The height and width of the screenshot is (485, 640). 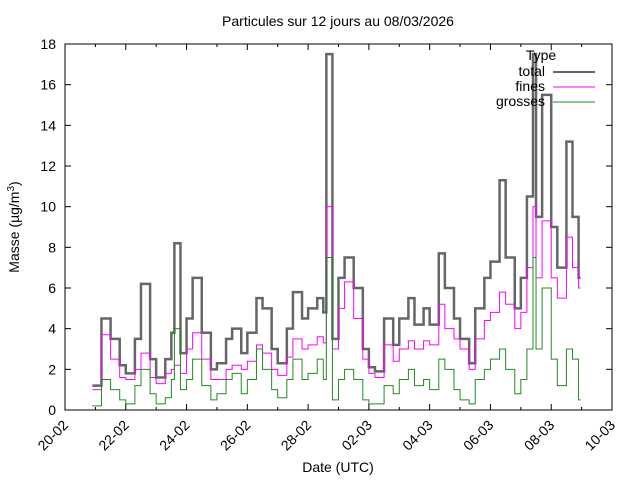 I want to click on y-tick-label: 6, so click(x=52, y=288).